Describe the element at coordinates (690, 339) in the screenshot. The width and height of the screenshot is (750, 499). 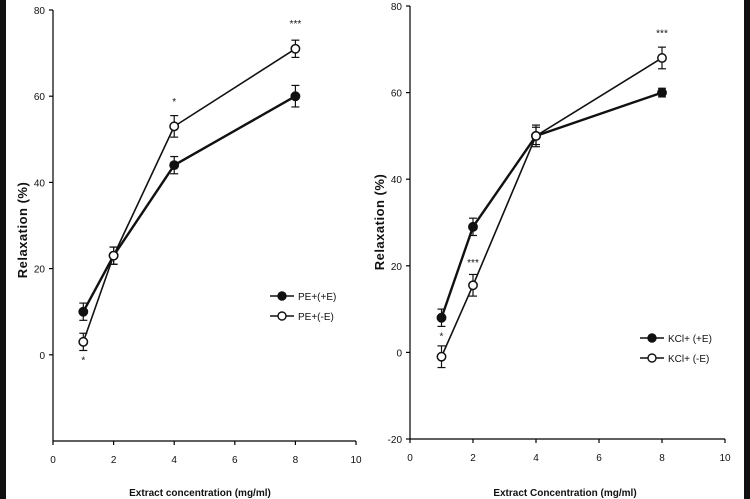
I see `legend-label: KCl+ (+E)` at that location.